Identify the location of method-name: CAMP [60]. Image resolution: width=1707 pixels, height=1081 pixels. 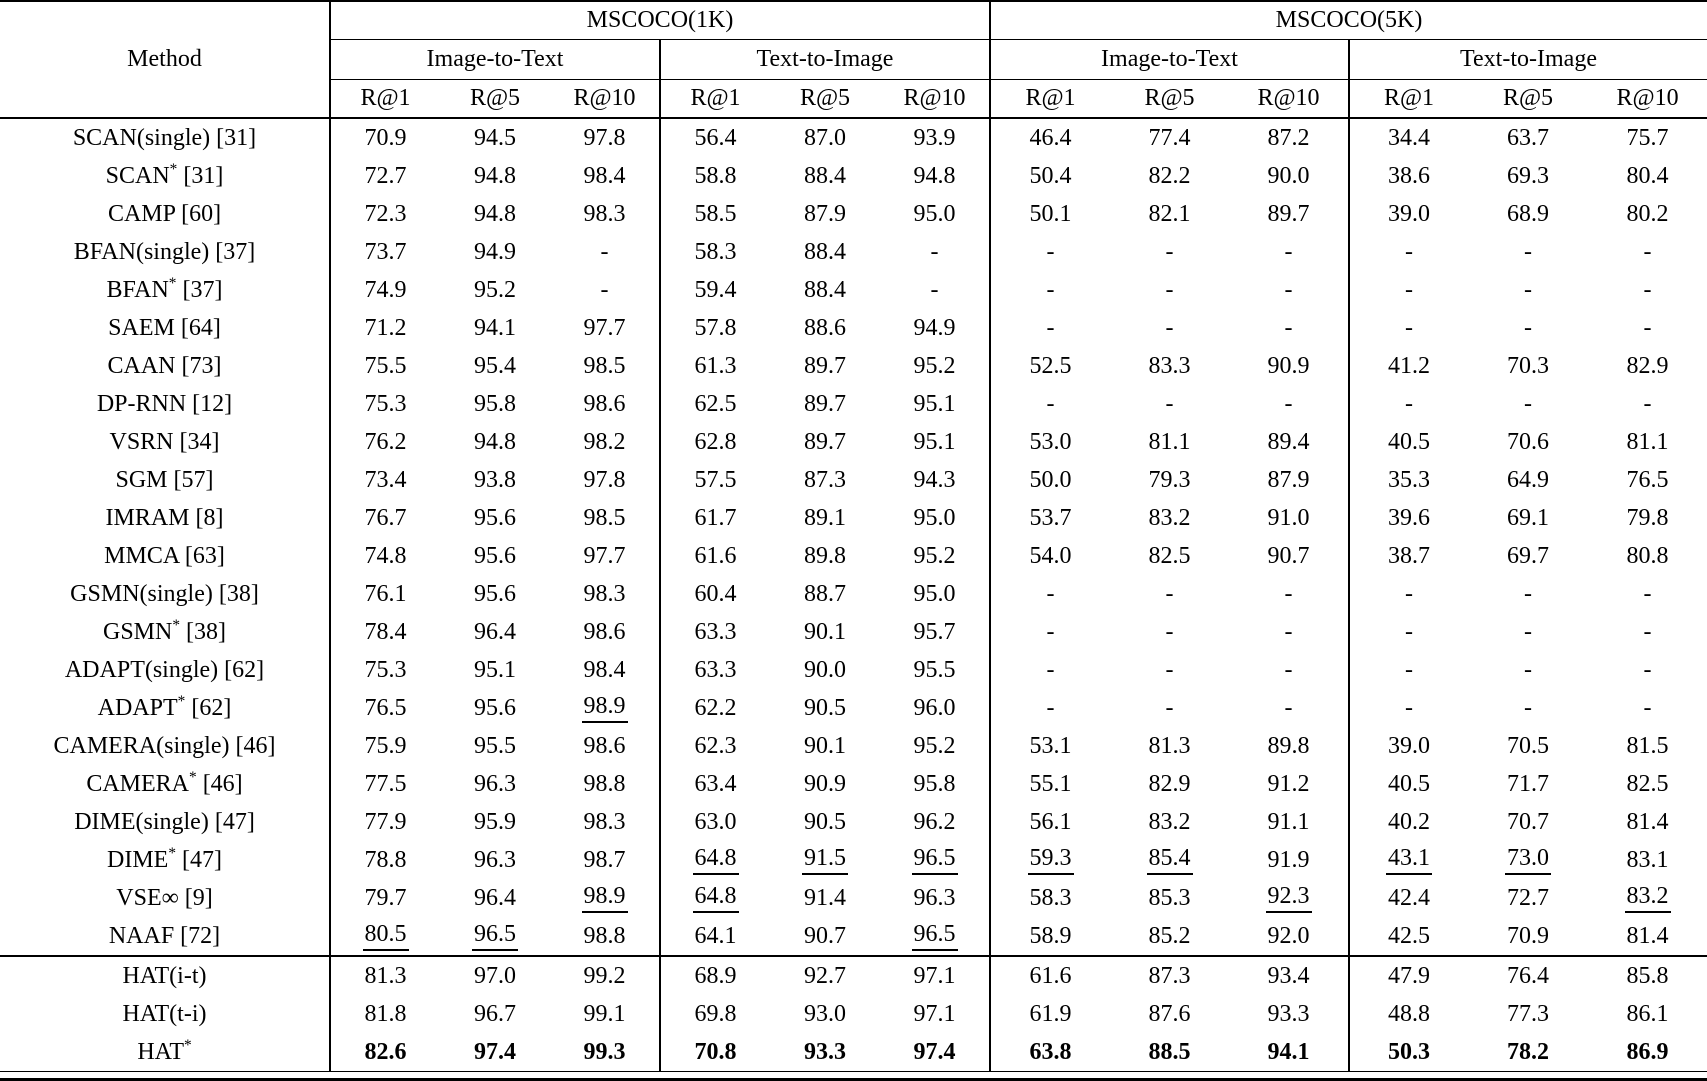
(165, 214).